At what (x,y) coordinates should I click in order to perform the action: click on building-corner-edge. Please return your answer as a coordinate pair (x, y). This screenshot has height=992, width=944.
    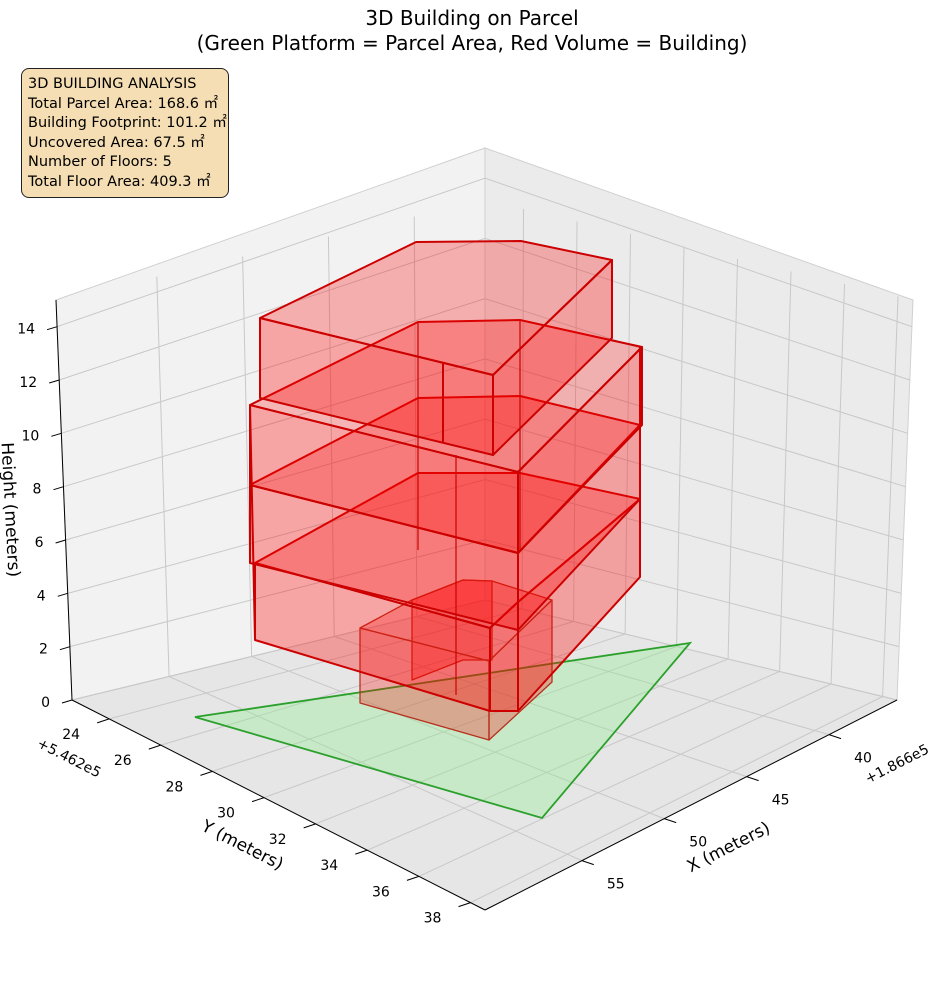
    Looking at the image, I should click on (252, 522).